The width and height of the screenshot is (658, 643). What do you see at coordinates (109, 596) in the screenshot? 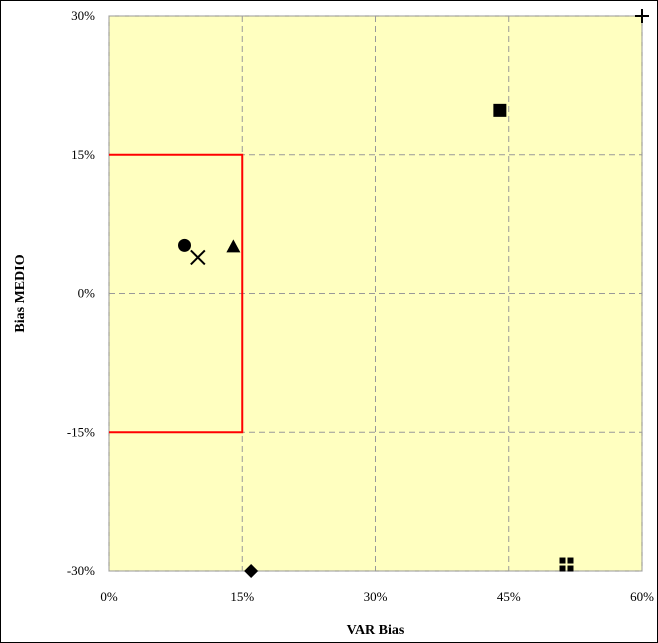
I see `x-tick-label: 0%` at bounding box center [109, 596].